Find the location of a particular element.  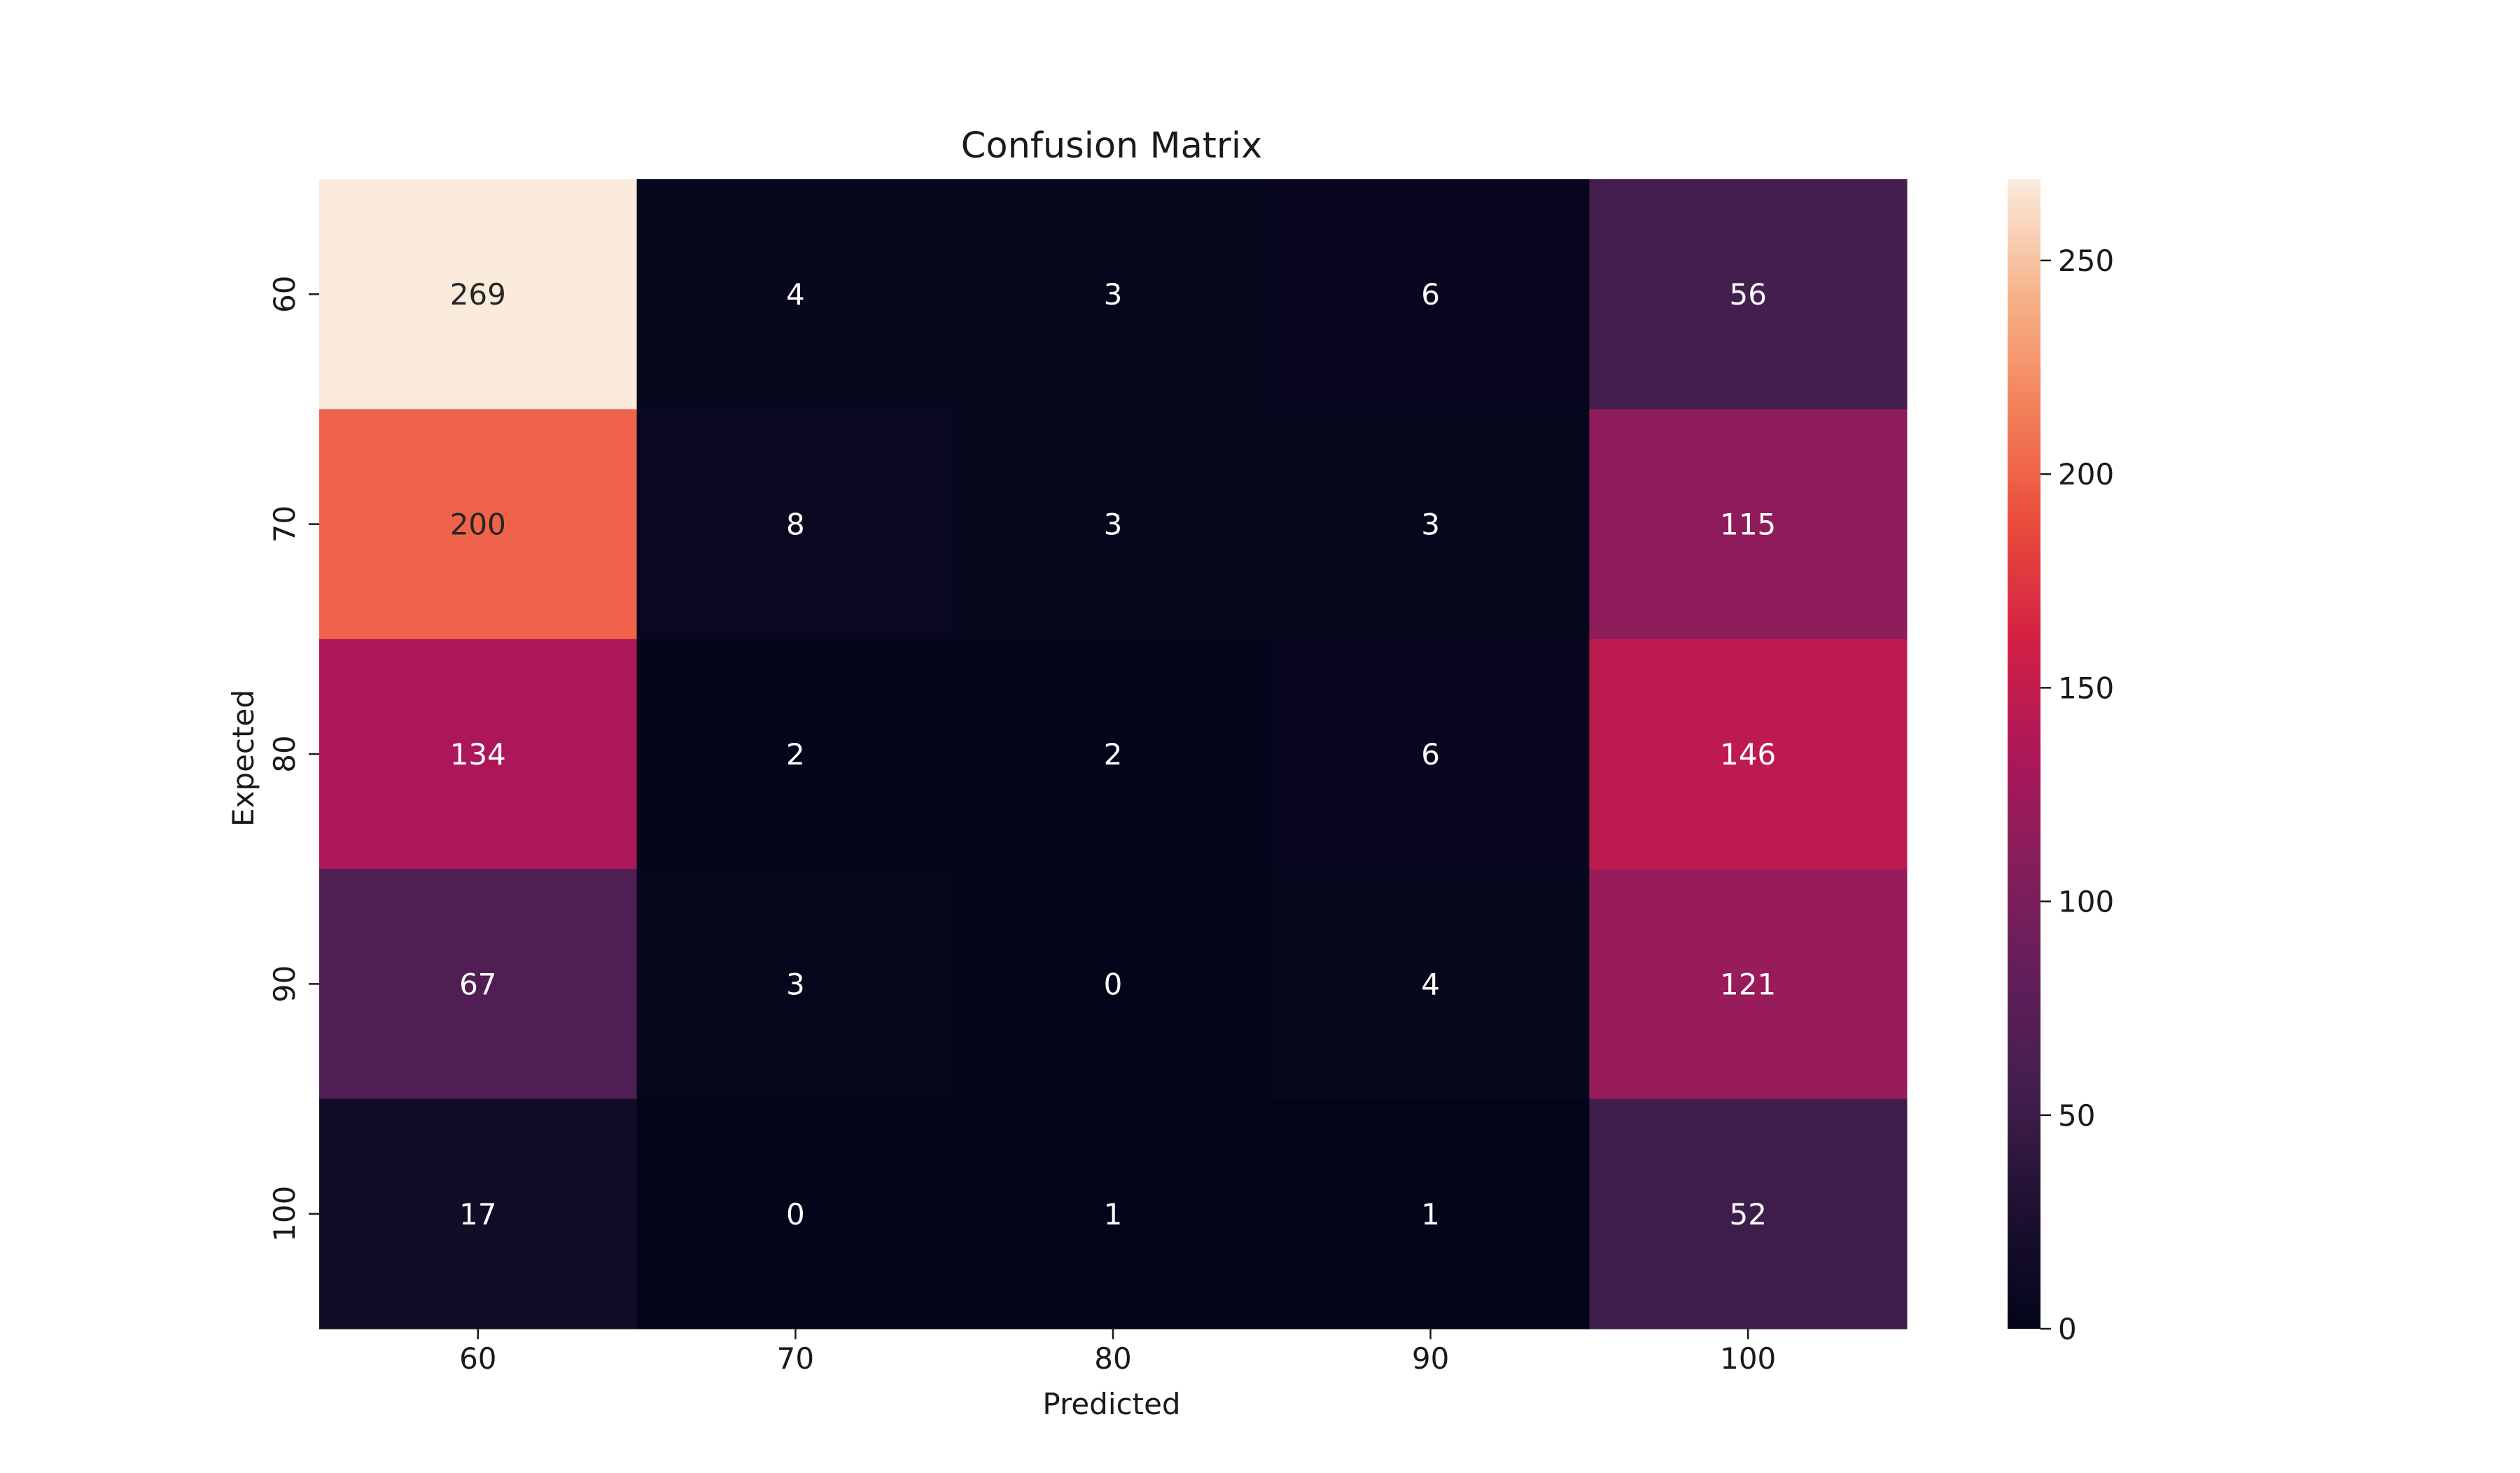

x-tick-label: 60 is located at coordinates (477, 1358).